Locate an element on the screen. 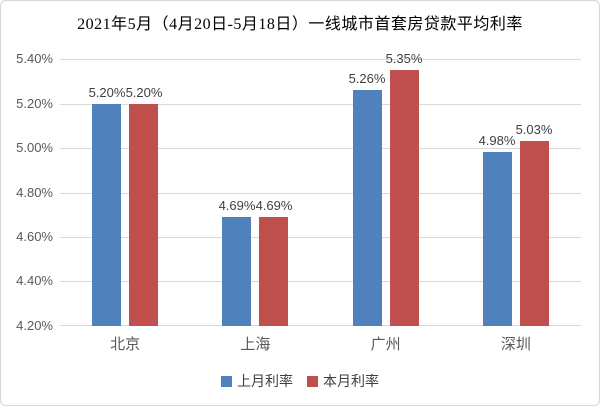 The image size is (600, 406). x-category-label: 北京 is located at coordinates (125, 345).